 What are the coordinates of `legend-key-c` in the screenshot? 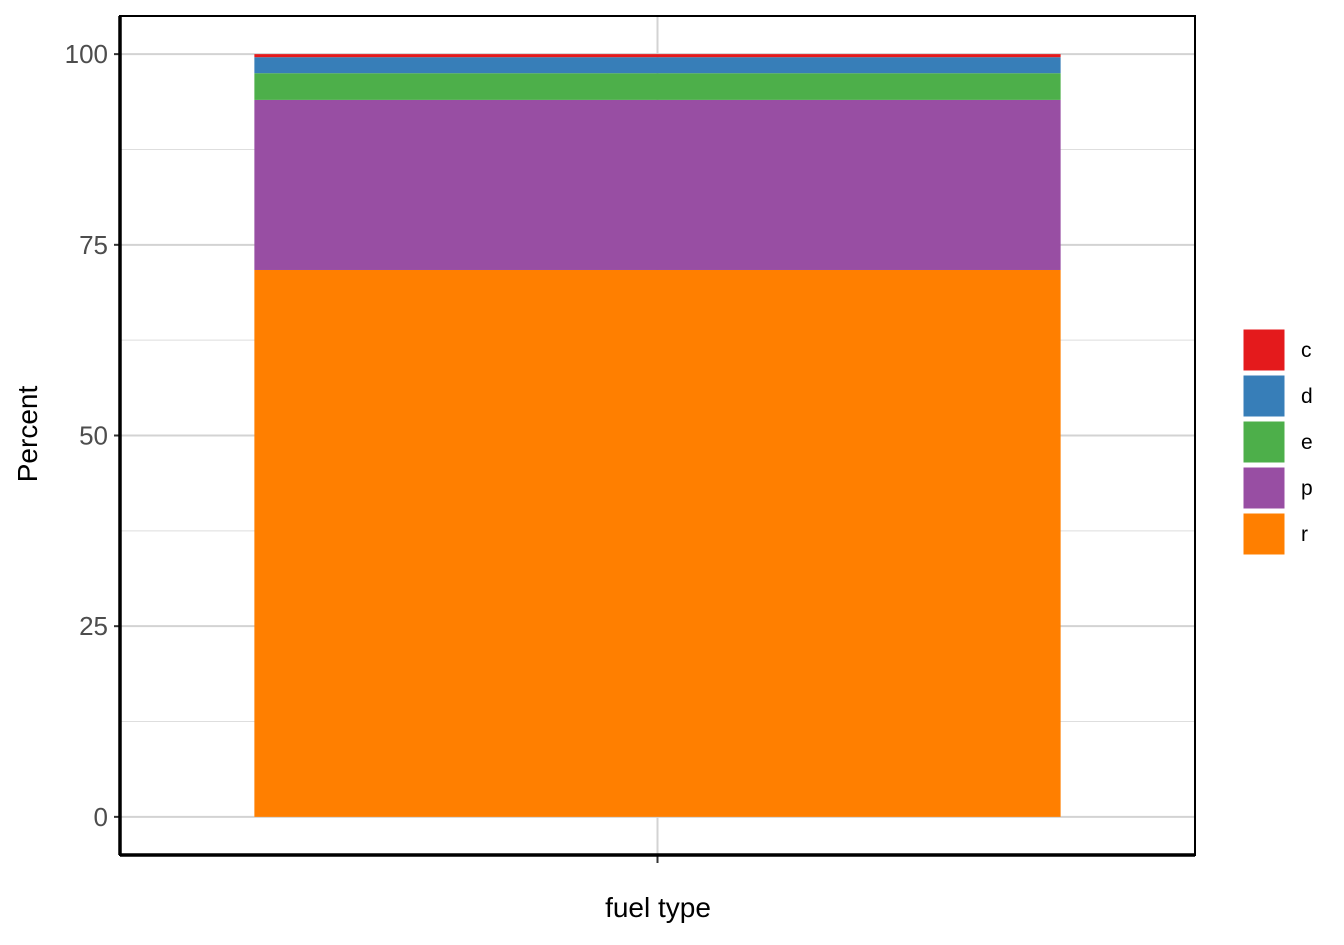 It's located at (1264, 350).